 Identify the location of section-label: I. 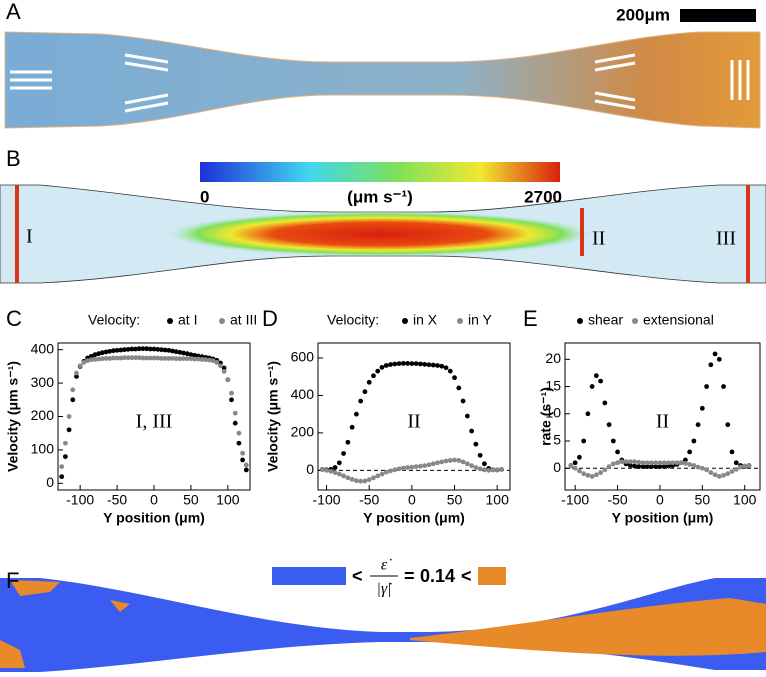
(29, 237).